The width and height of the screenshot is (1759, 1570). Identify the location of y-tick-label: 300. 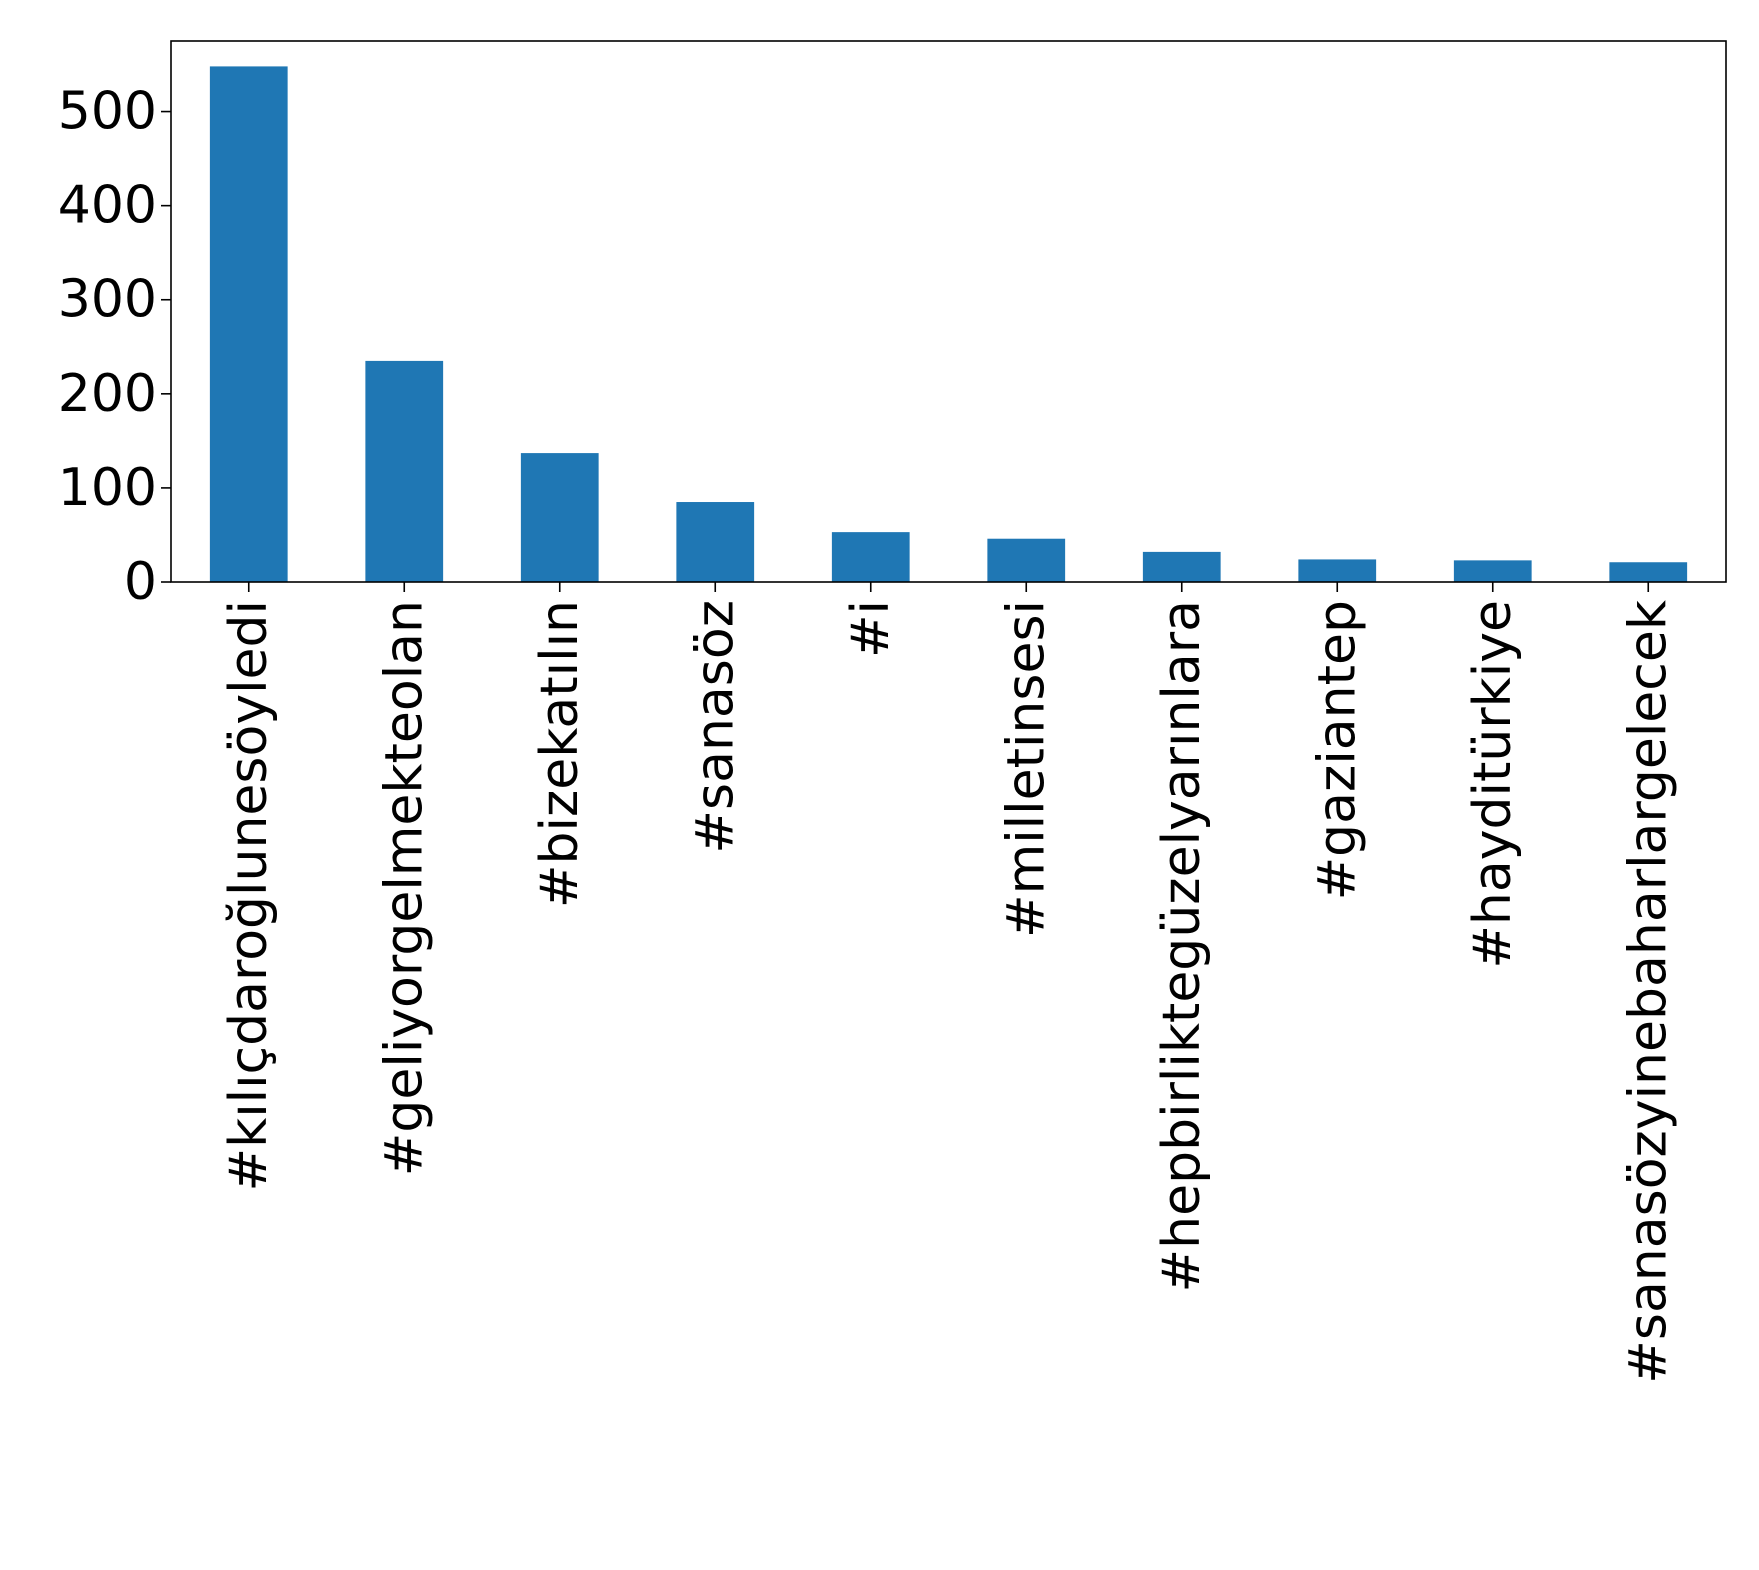
(107, 300).